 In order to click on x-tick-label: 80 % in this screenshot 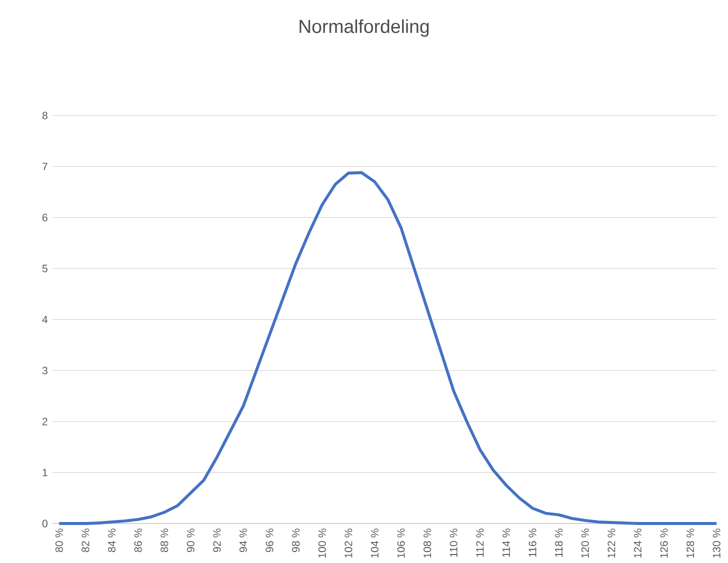, I will do `click(59, 540)`.